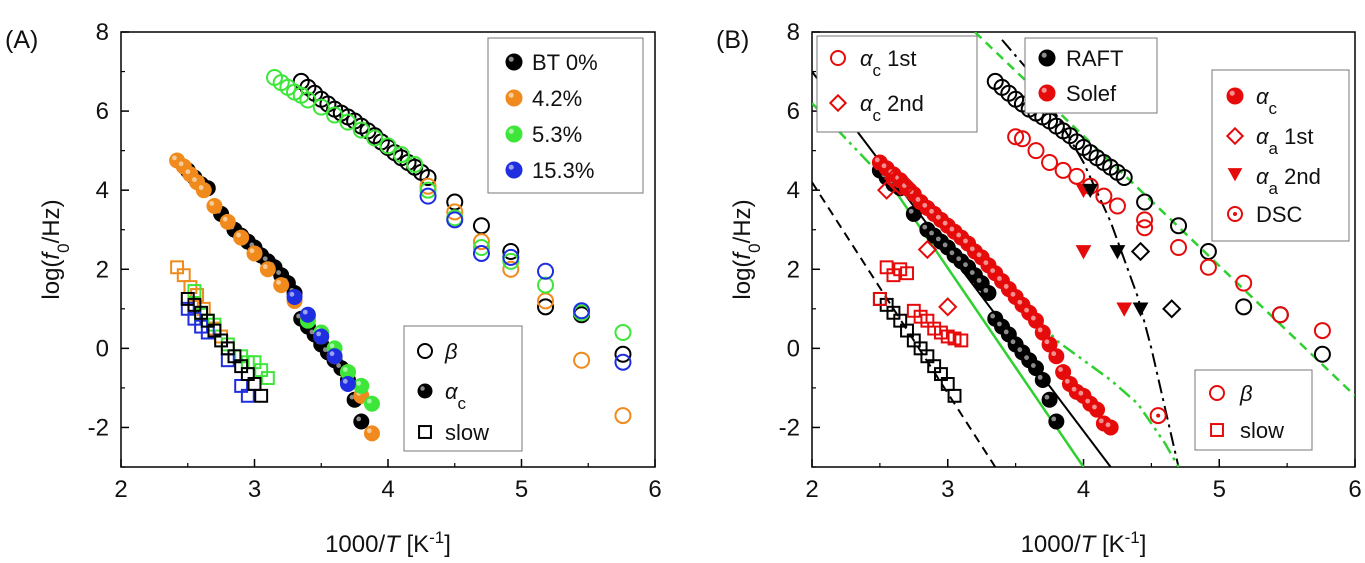 The height and width of the screenshot is (563, 1365). What do you see at coordinates (557, 98) in the screenshot?
I see `legend-entry: 4.2%` at bounding box center [557, 98].